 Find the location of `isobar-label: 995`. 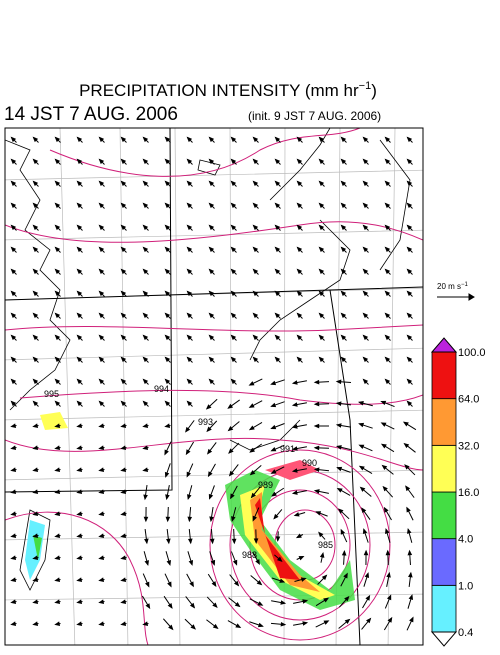

isobar-label: 995 is located at coordinates (51, 394).